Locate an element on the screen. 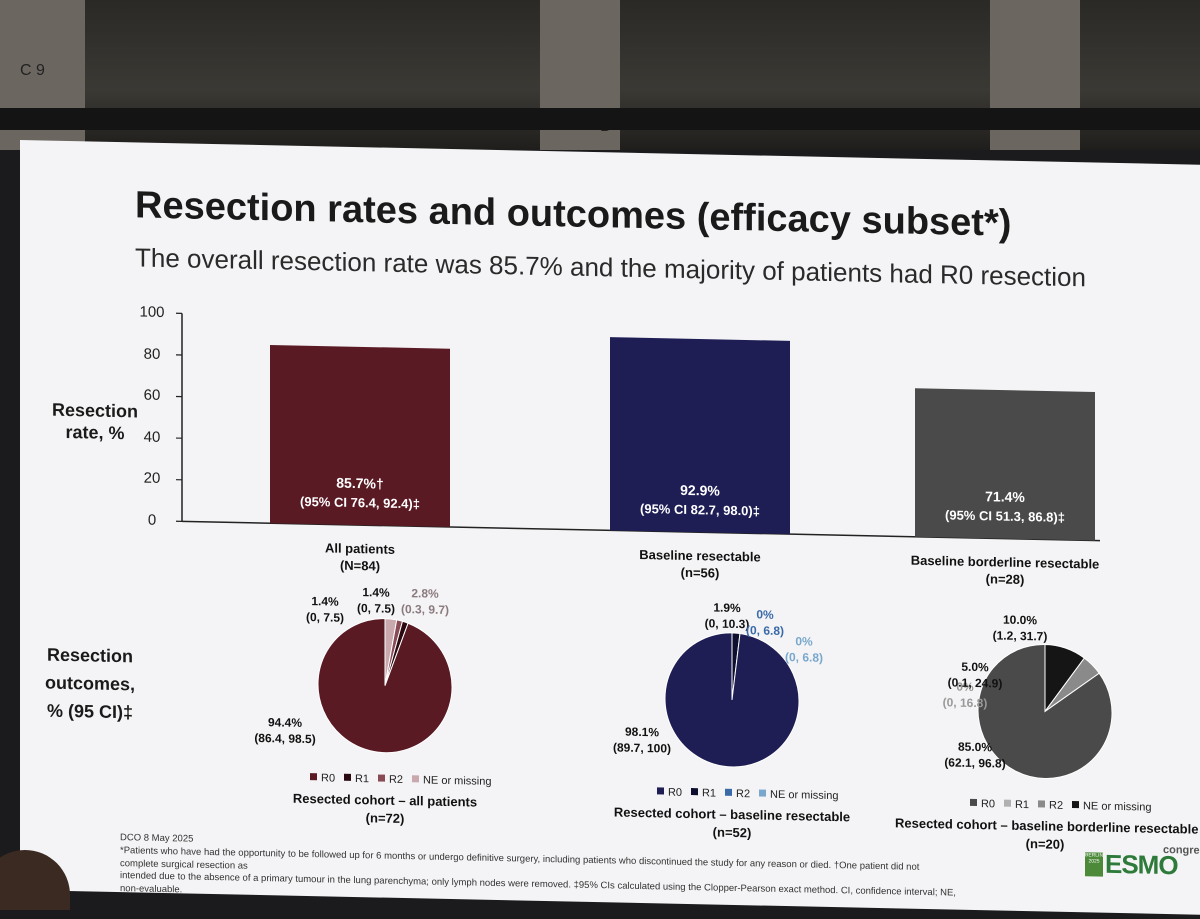  y-tick-label-0: 0 is located at coordinates (152, 520).